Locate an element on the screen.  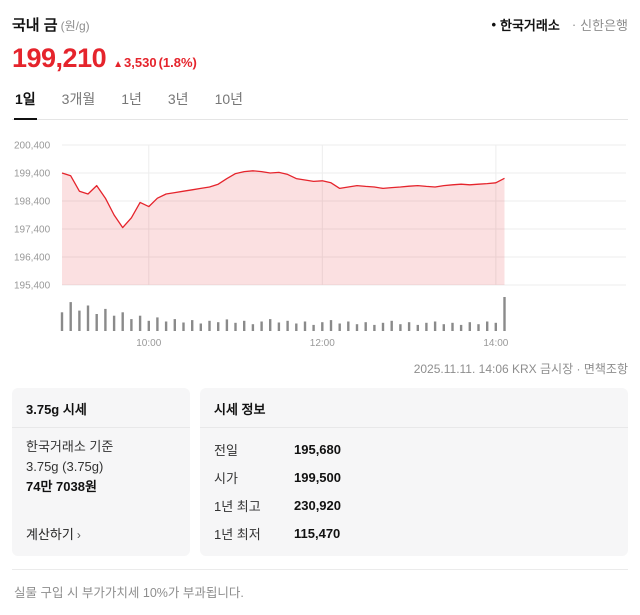
info-card-title: 시세 정보 is located at coordinates (414, 408).